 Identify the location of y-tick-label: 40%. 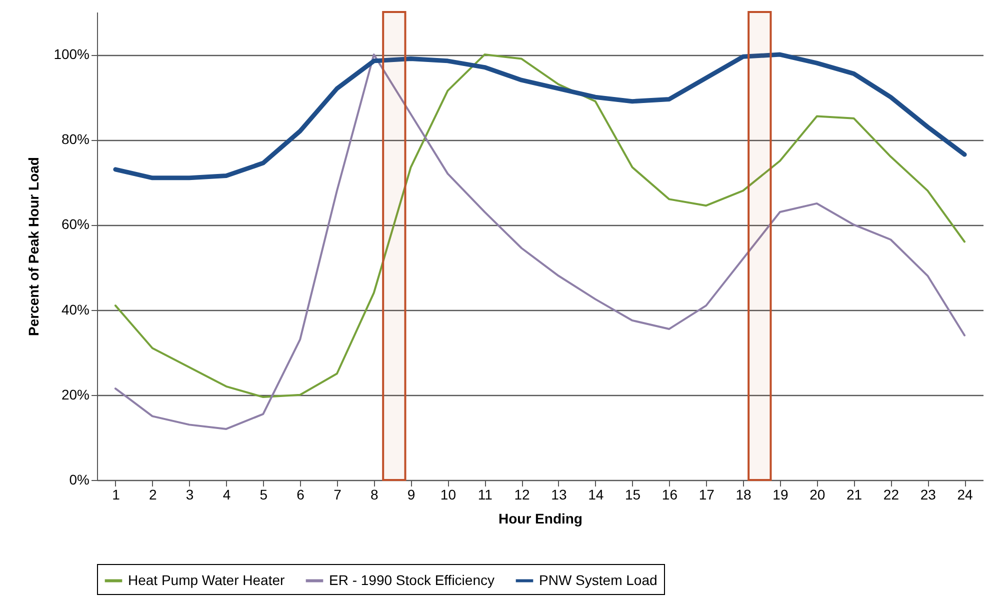
(75, 309).